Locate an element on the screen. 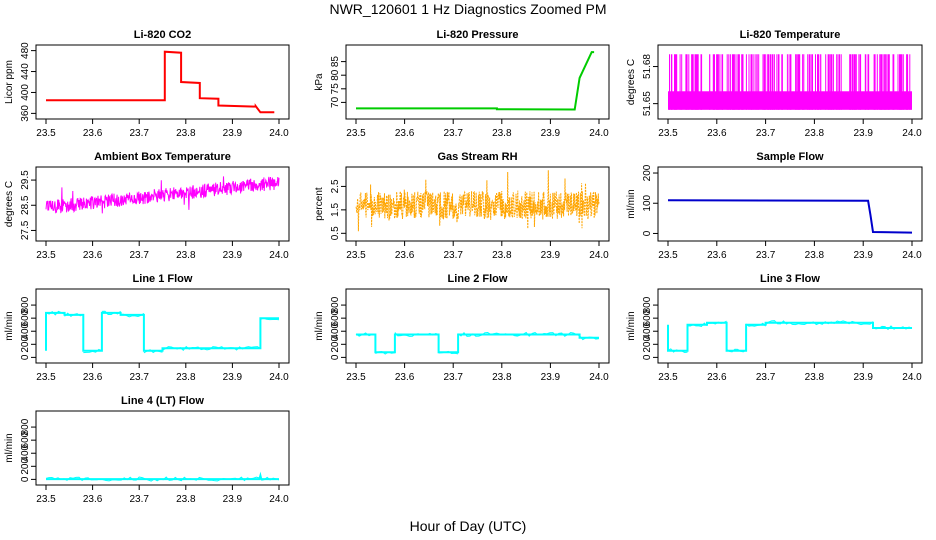 The width and height of the screenshot is (936, 540). y-tick-label: 80 is located at coordinates (335, 75).